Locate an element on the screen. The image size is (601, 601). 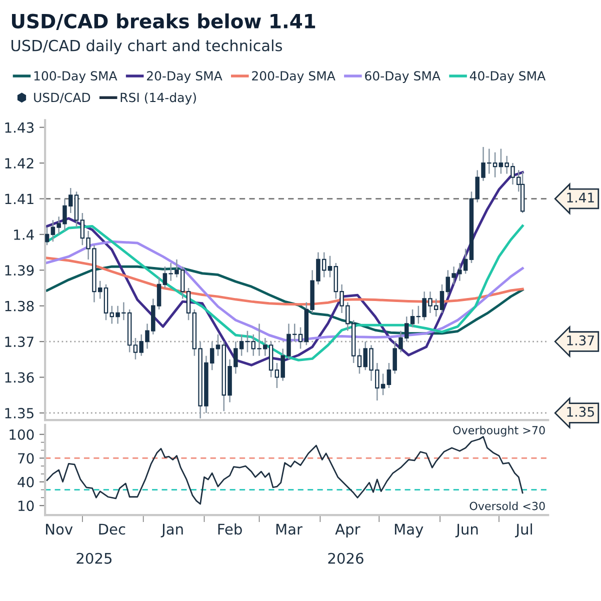
y-tick-label: 1.4 is located at coordinates (24, 235).